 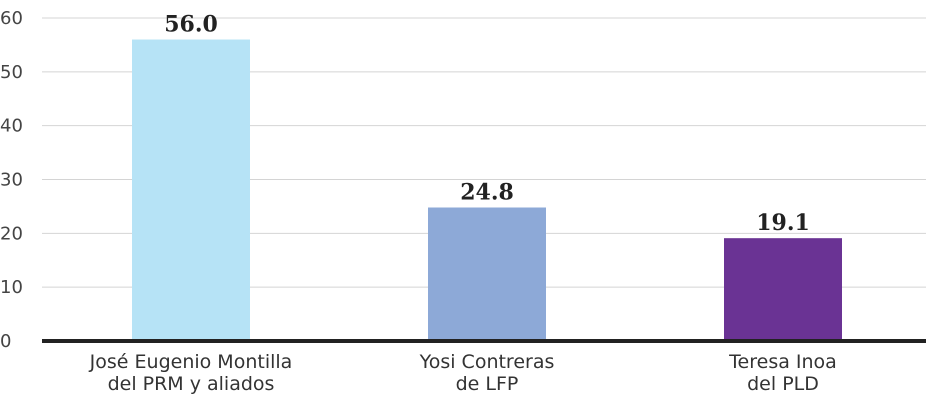 I want to click on category-label: de LFP, so click(x=487, y=384).